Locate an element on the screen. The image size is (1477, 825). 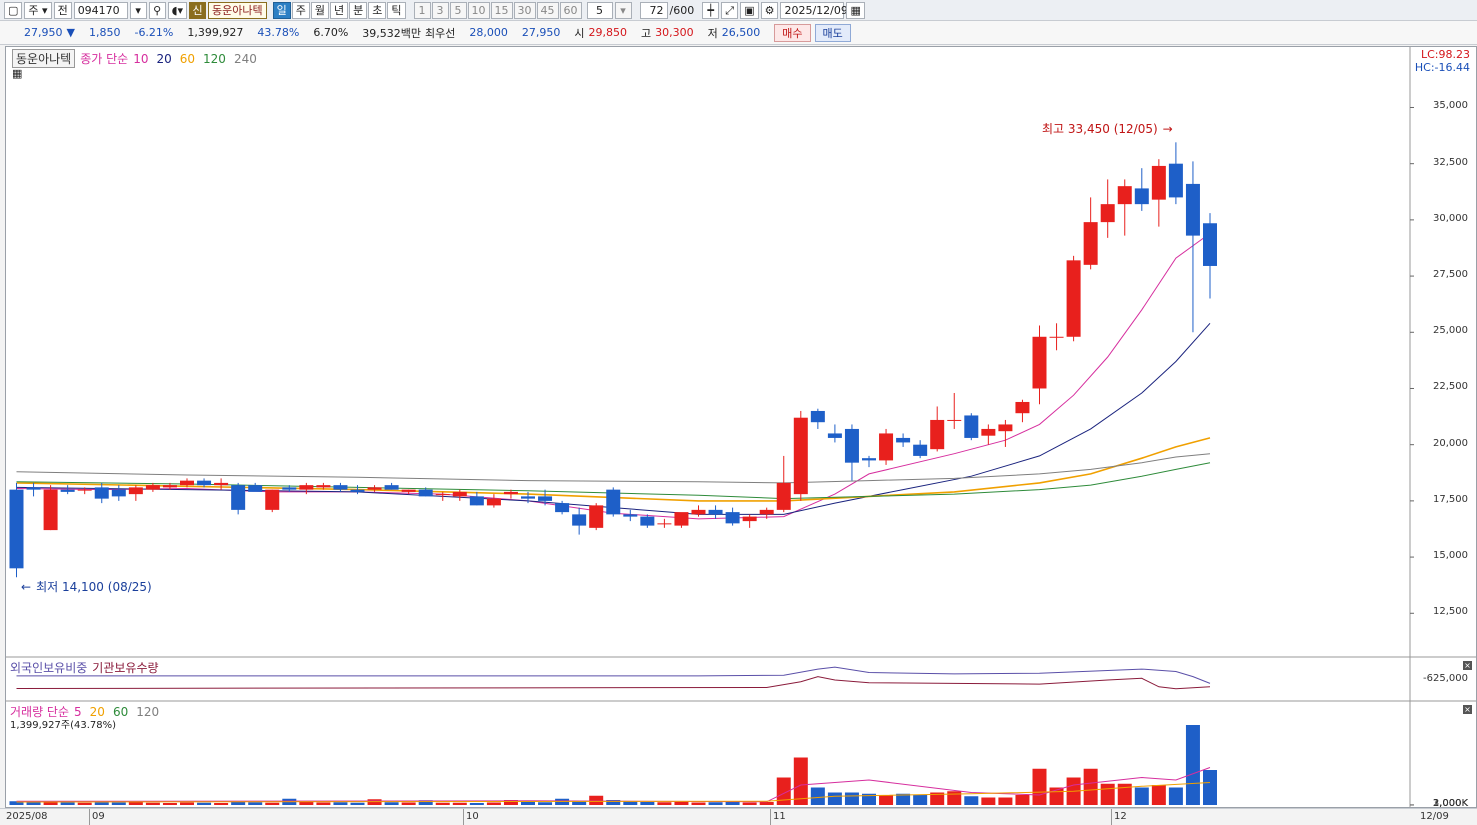
price-y-tick-label: 35,000 is located at coordinates (1450, 106).